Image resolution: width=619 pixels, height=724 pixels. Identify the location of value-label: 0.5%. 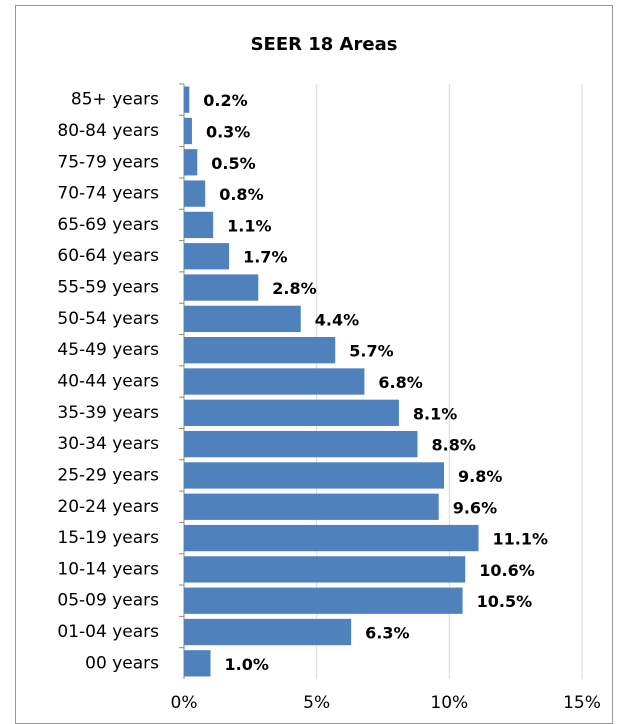
(233, 163).